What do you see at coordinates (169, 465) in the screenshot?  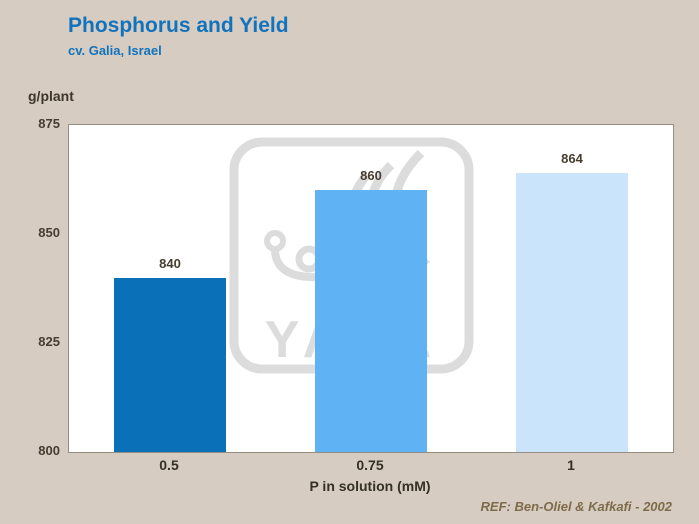 I see `x-tick-label: 0.5` at bounding box center [169, 465].